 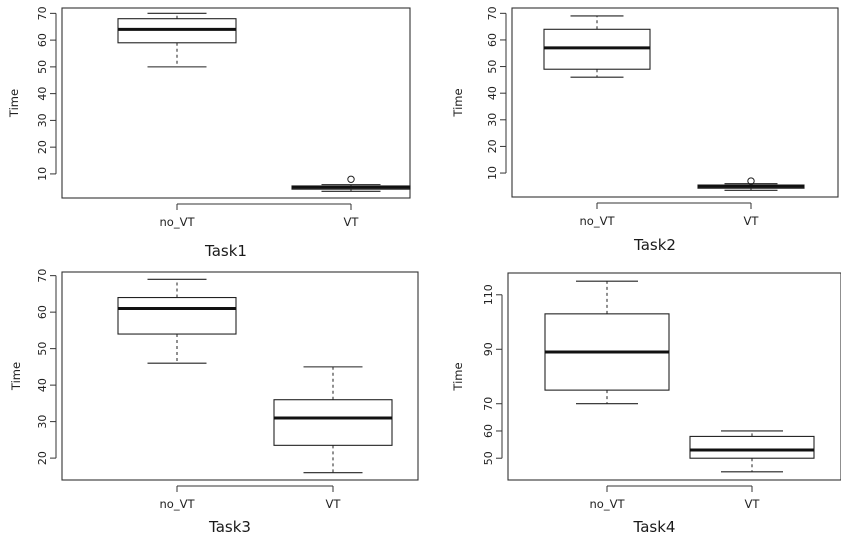 What do you see at coordinates (488, 349) in the screenshot?
I see `y-tick-label: 90` at bounding box center [488, 349].